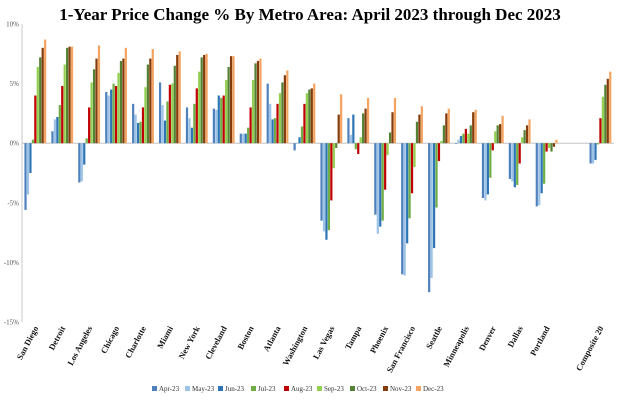 The height and width of the screenshot is (414, 620). What do you see at coordinates (11, 263) in the screenshot?
I see `y-tick-label: -10%` at bounding box center [11, 263].